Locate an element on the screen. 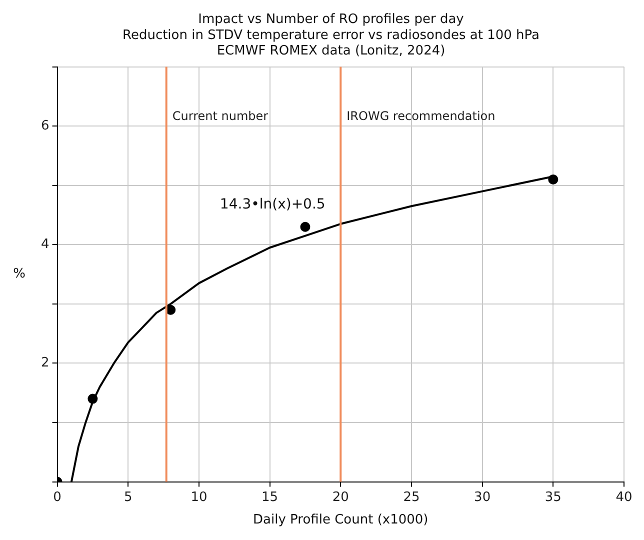 The image size is (644, 540). x-tick-label: 35 is located at coordinates (553, 497).